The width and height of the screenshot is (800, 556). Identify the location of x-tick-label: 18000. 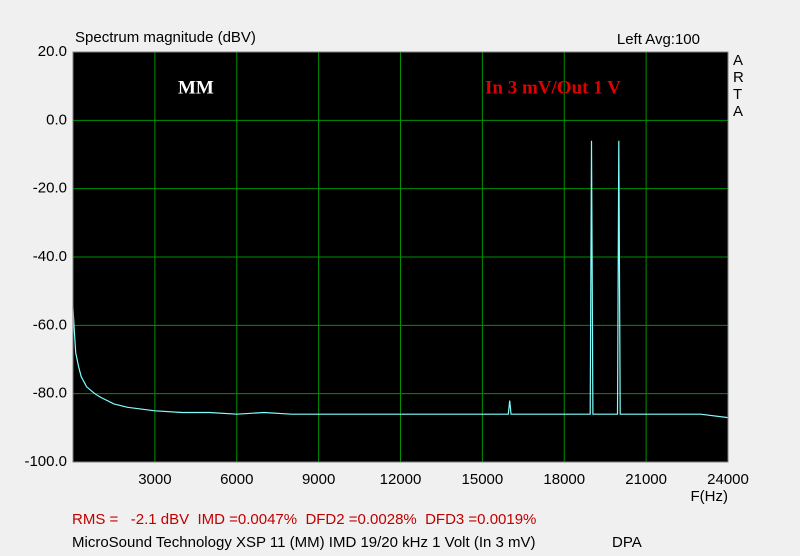
(564, 479).